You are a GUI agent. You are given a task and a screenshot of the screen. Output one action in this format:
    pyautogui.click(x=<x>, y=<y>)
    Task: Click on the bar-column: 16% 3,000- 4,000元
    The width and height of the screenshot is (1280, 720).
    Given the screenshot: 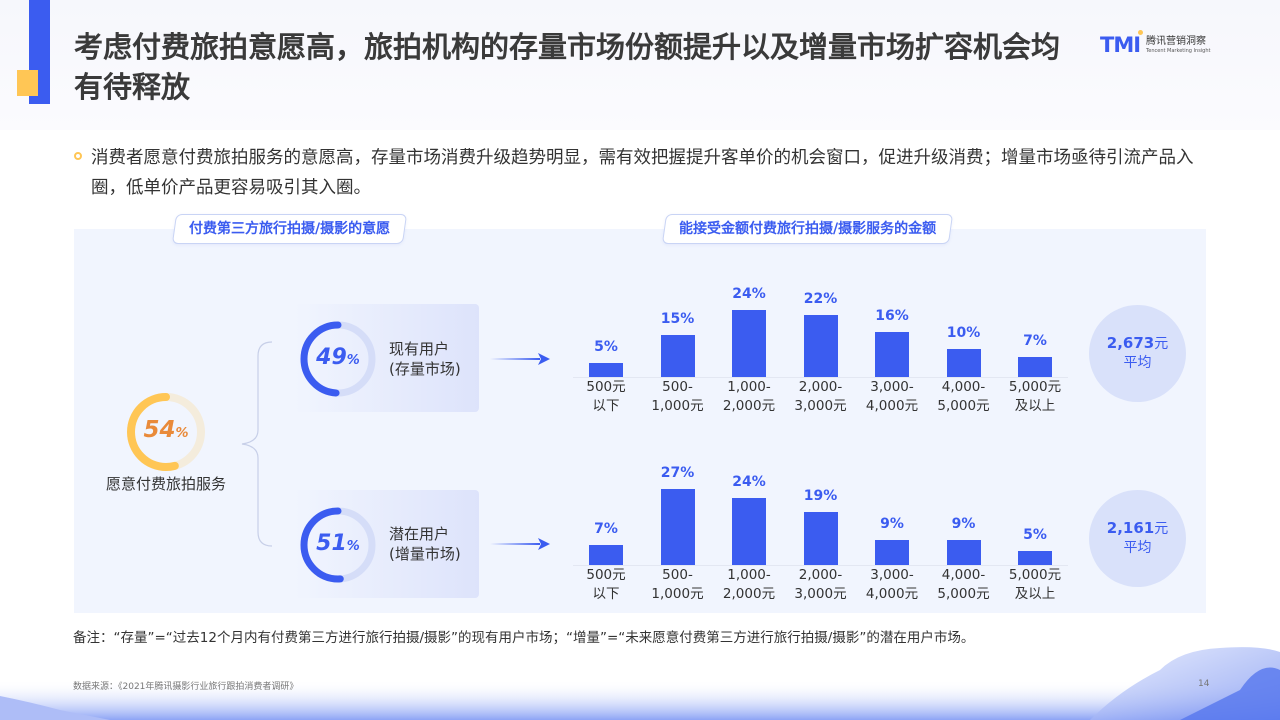 What is the action you would take?
    pyautogui.click(x=892, y=347)
    